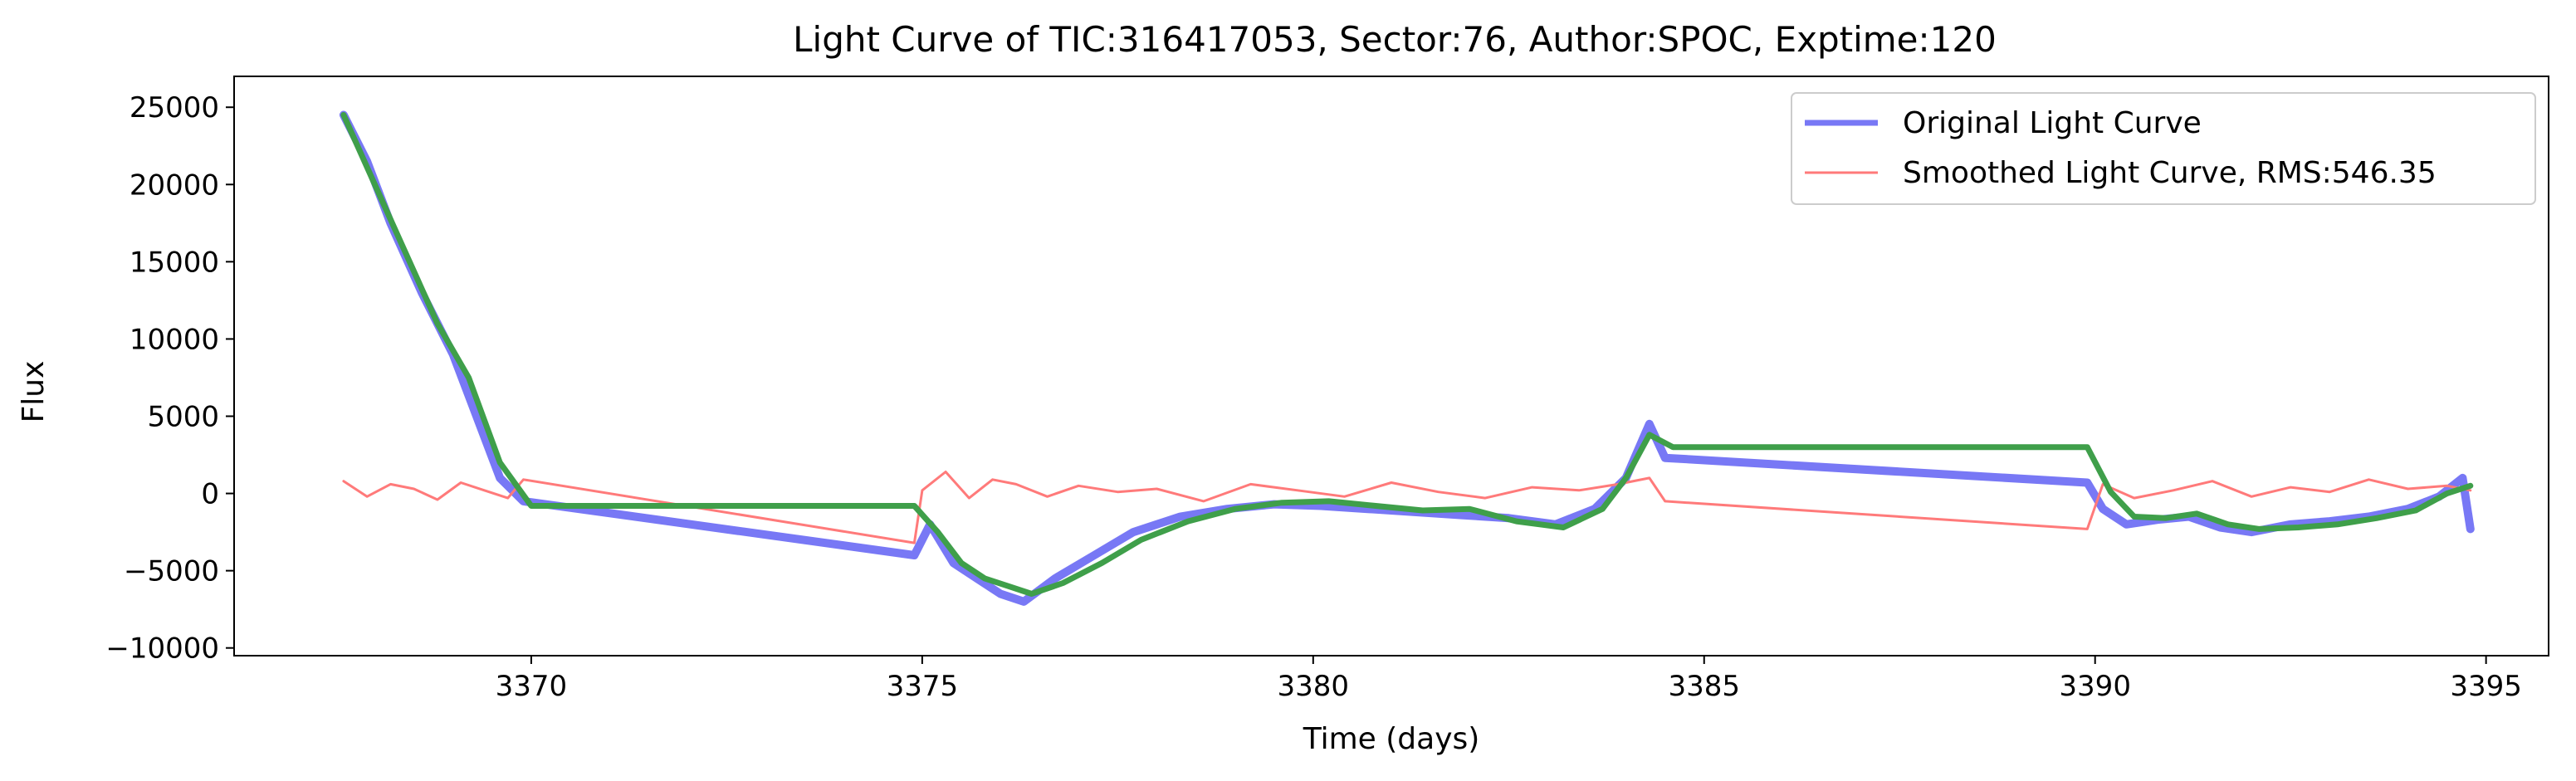 Image resolution: width=2576 pixels, height=781 pixels. Describe the element at coordinates (162, 649) in the screenshot. I see `y-tick-label: −10000` at that location.